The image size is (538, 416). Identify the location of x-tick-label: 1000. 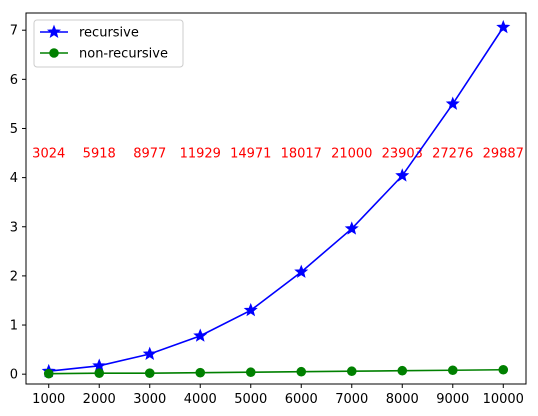
(48, 399).